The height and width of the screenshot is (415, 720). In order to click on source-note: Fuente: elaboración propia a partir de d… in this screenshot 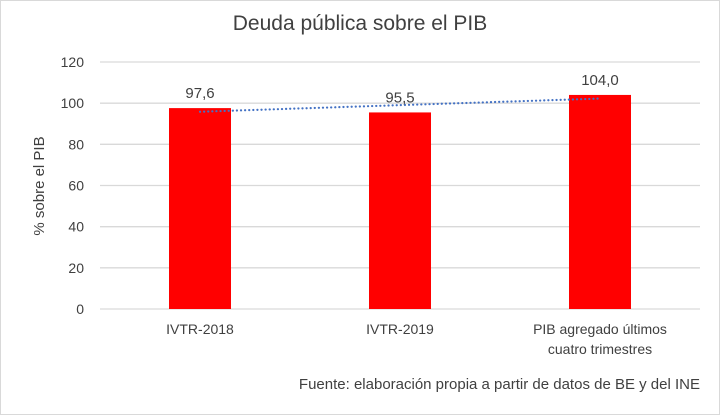, I will do `click(499, 384)`.